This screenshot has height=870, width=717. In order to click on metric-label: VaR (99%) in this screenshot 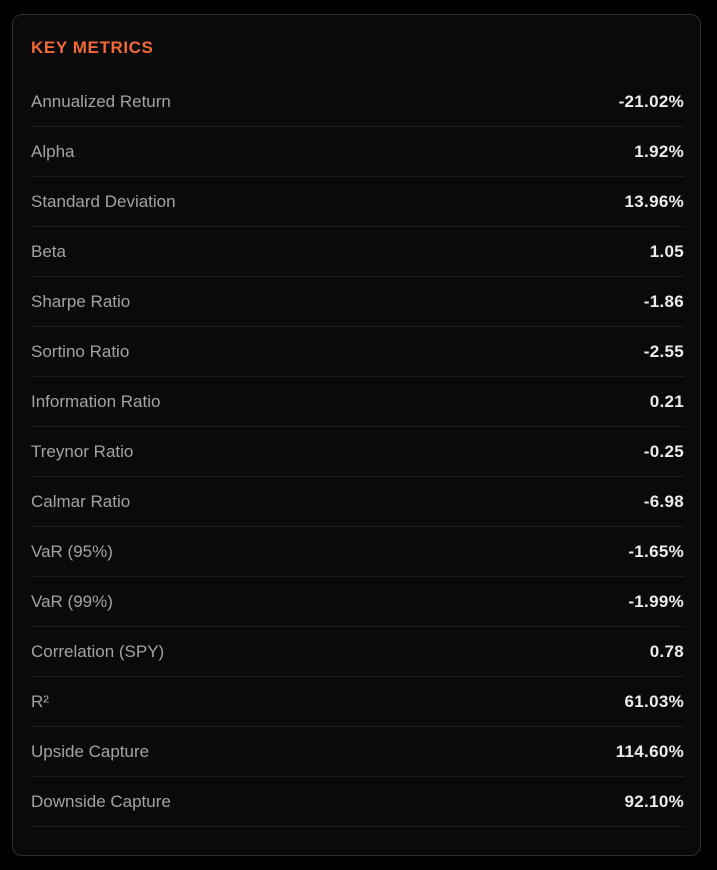, I will do `click(72, 601)`.